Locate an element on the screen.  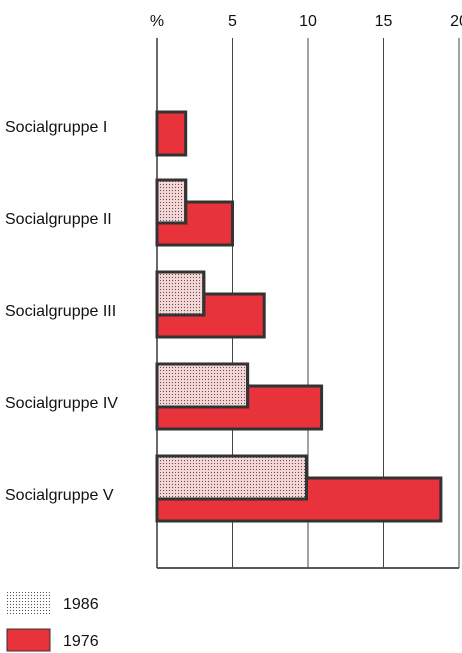
y-tick-label: Socialgruppe II is located at coordinates (58, 219).